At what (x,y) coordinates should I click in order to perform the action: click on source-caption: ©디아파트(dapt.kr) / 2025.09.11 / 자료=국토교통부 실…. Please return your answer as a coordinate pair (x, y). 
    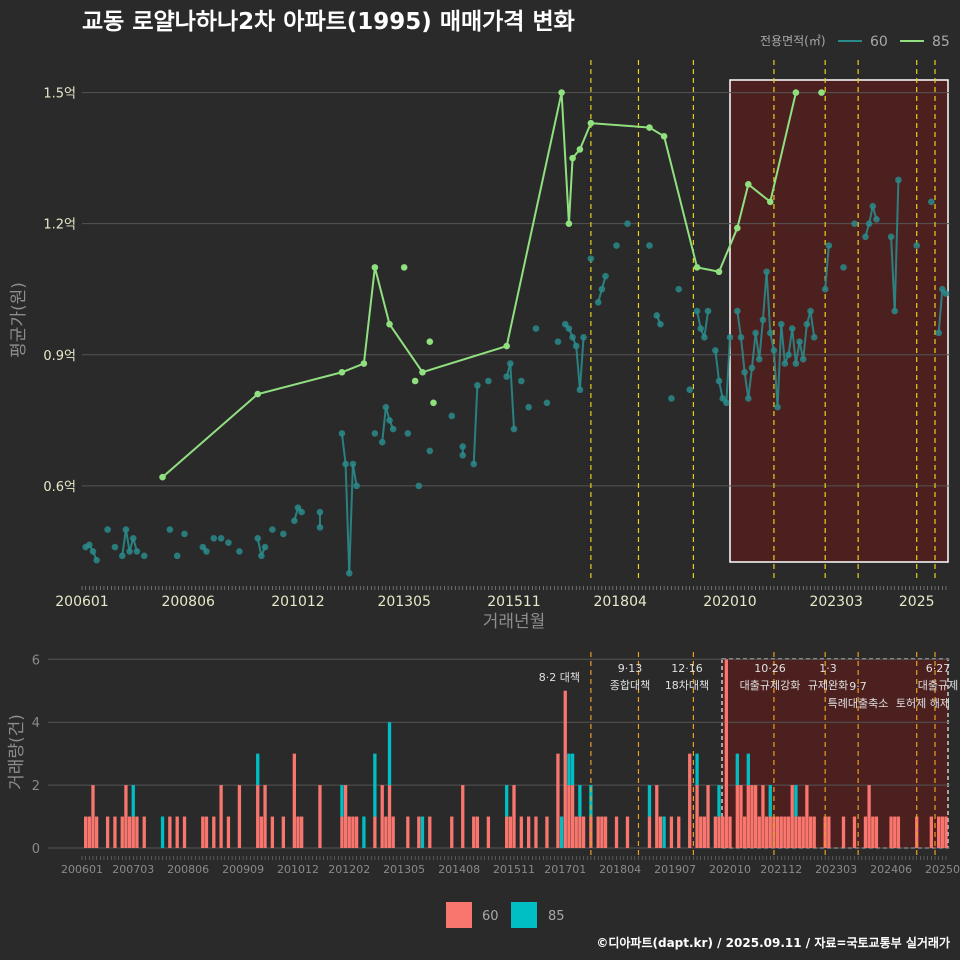
    Looking at the image, I should click on (773, 942).